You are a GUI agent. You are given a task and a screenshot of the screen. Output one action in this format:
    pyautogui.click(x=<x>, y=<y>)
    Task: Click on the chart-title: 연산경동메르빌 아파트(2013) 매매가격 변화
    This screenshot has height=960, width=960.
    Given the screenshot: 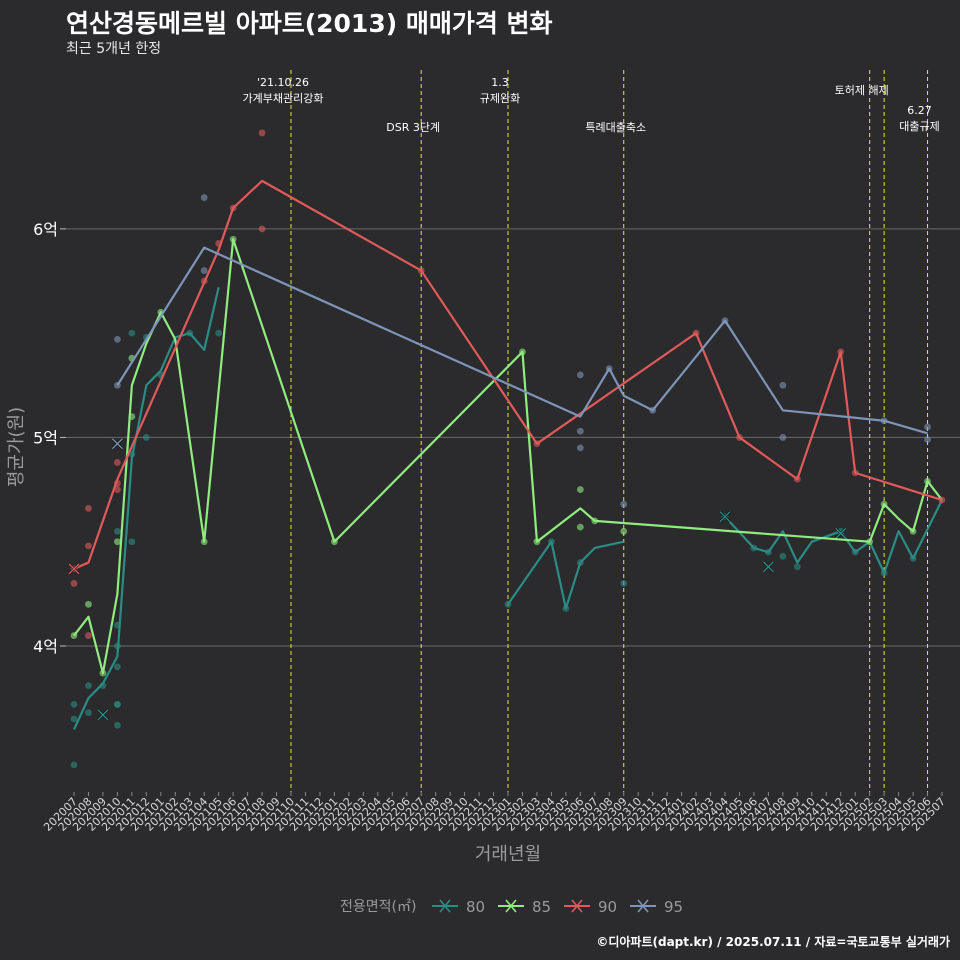 What is the action you would take?
    pyautogui.click(x=309, y=23)
    